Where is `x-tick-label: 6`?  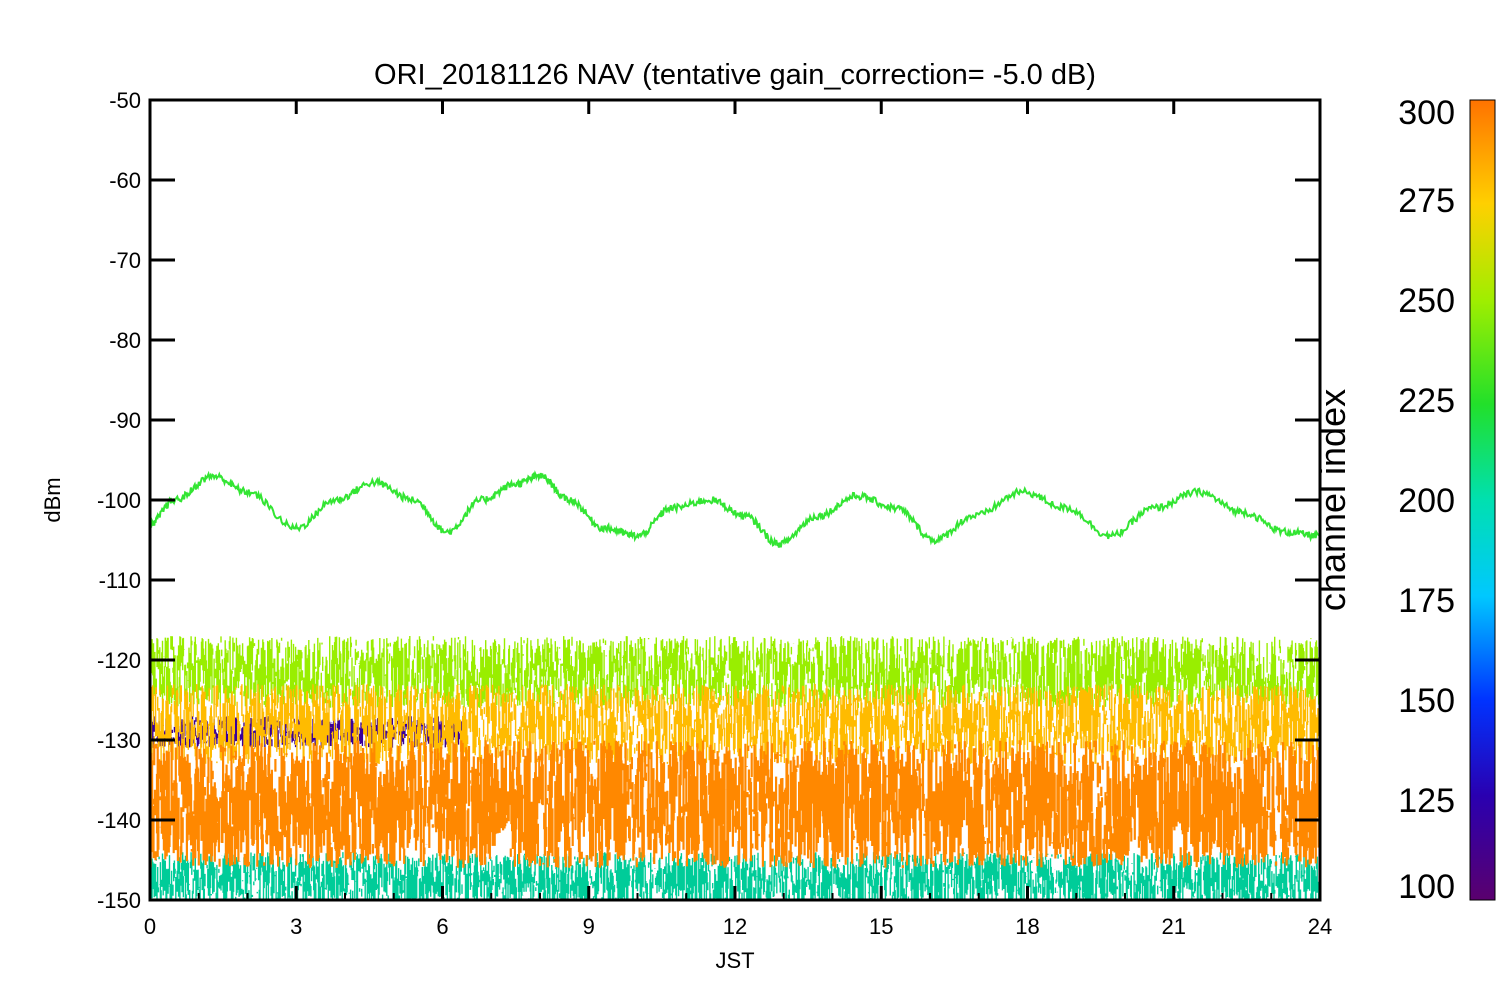
x-tick-label: 6 is located at coordinates (442, 926).